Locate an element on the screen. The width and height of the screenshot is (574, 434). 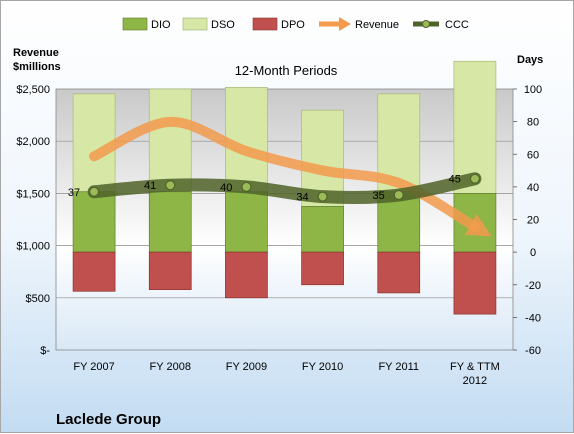
company-name: Laclede Group is located at coordinates (108, 419).